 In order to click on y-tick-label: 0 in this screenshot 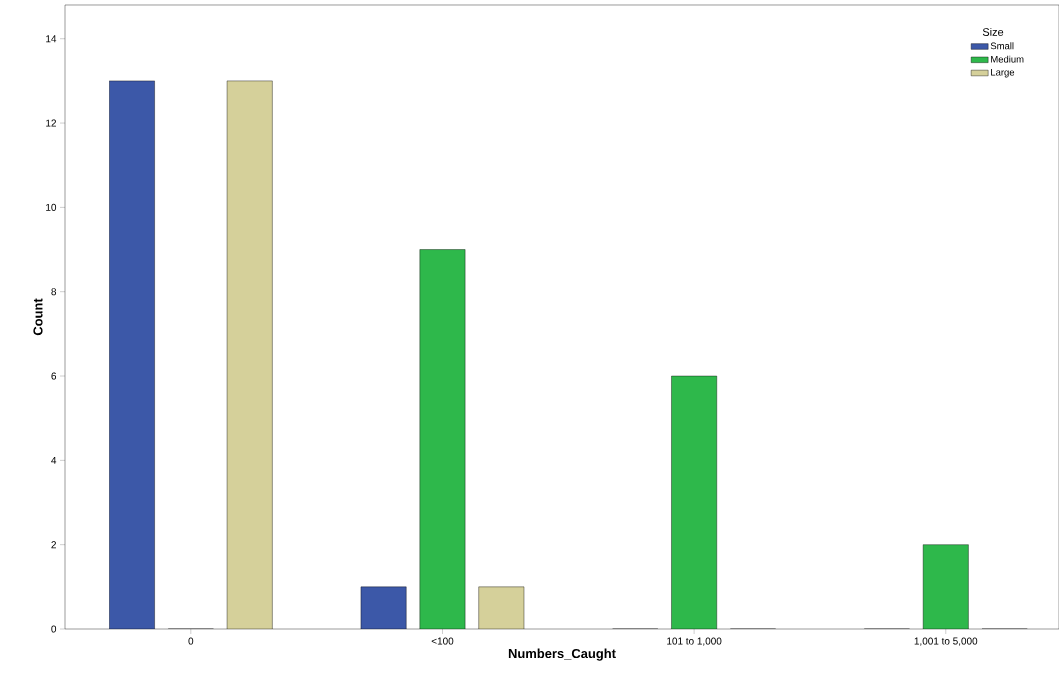, I will do `click(54, 629)`.